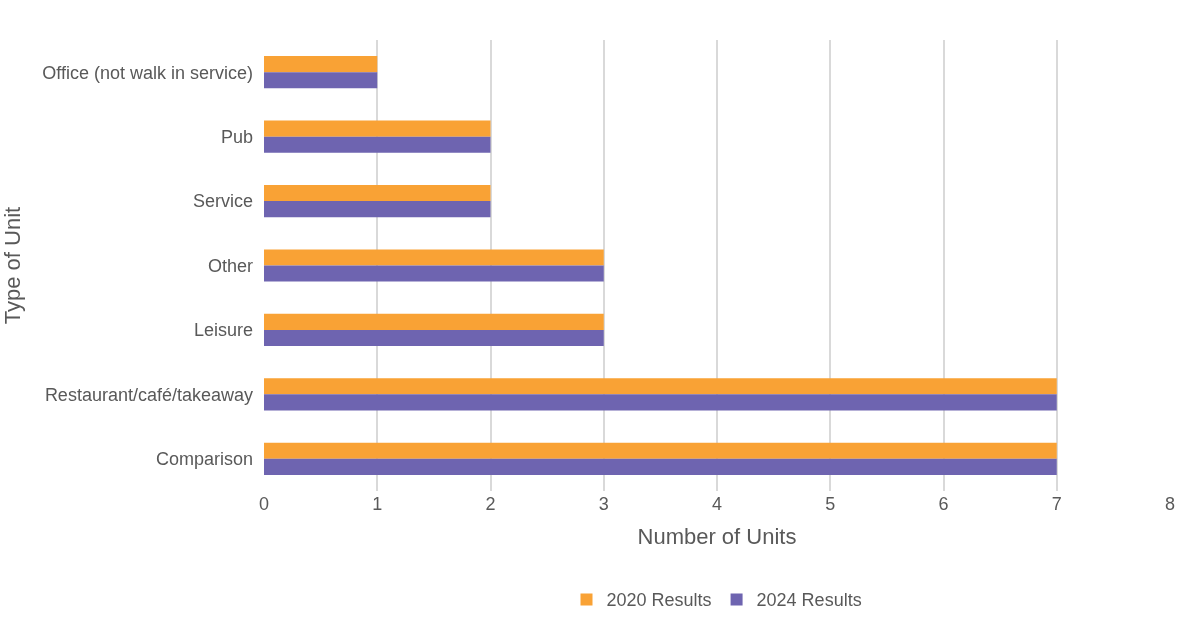  I want to click on y-tick-label: Other, so click(230, 265).